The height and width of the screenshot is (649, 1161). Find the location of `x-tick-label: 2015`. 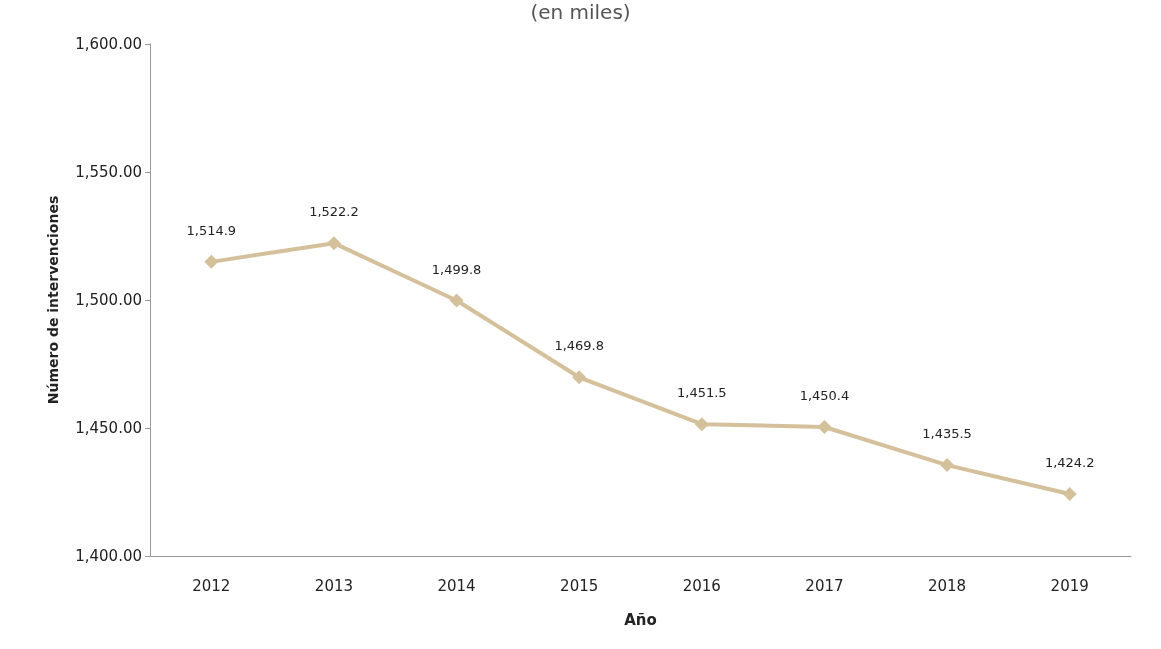

x-tick-label: 2015 is located at coordinates (579, 585).